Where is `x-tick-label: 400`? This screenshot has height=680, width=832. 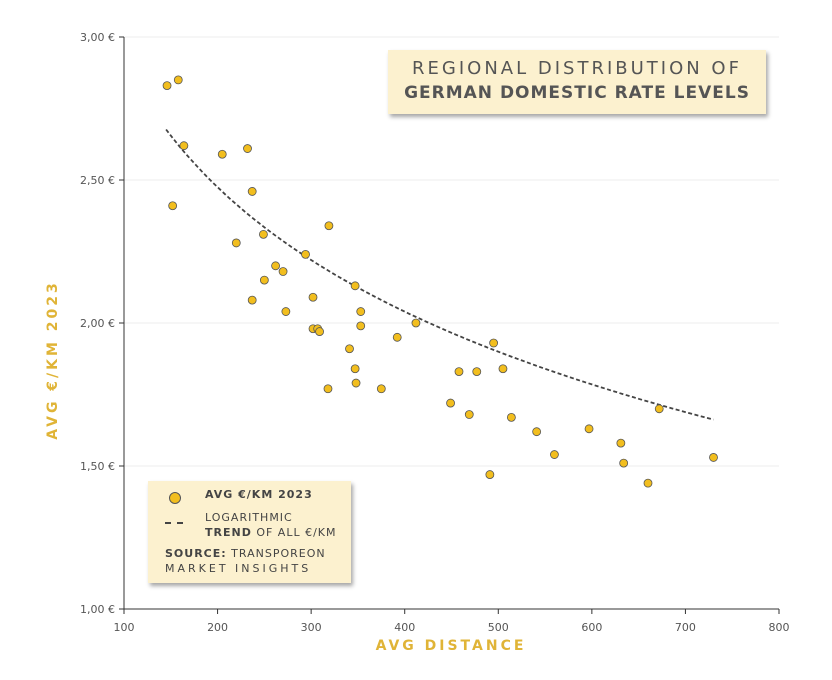 x-tick-label: 400 is located at coordinates (404, 627).